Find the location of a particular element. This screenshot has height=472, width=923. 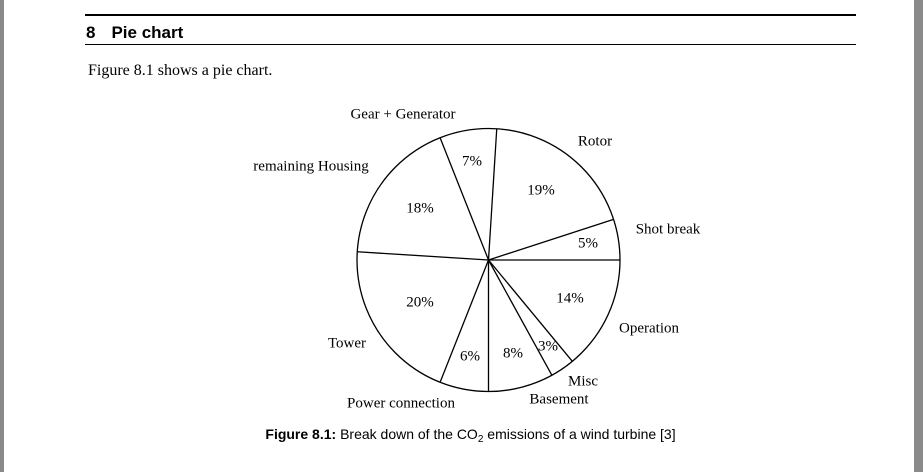

slice-category-label: remaining Housing is located at coordinates (311, 166).